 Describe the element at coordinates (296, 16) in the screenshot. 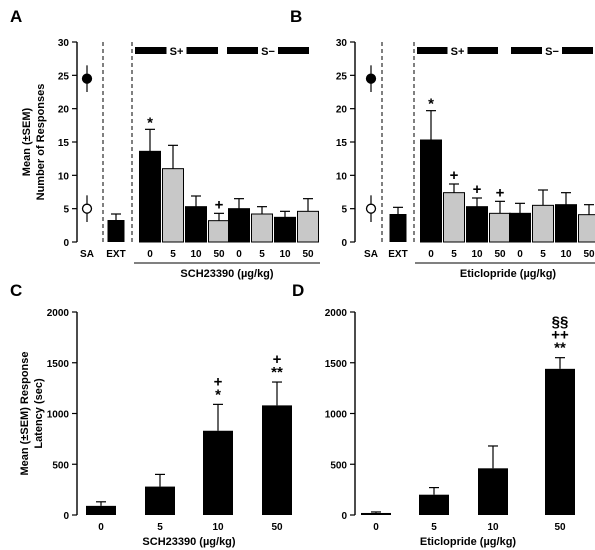

I see `panel-label-b: B` at that location.